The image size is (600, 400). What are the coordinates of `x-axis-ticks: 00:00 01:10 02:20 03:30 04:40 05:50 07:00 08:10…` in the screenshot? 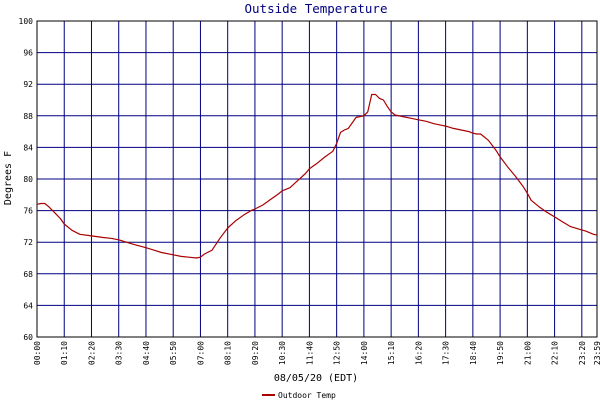 It's located at (316, 353).